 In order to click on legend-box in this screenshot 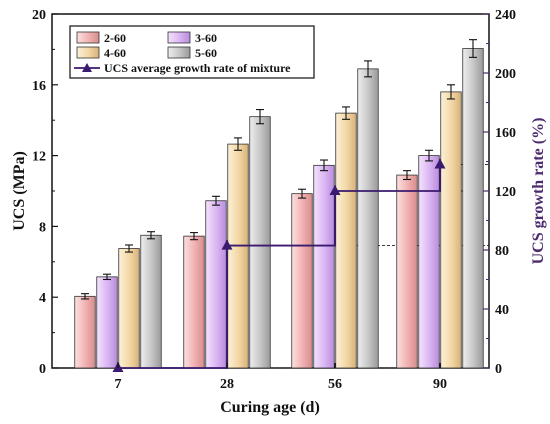, I will do `click(192, 52)`.